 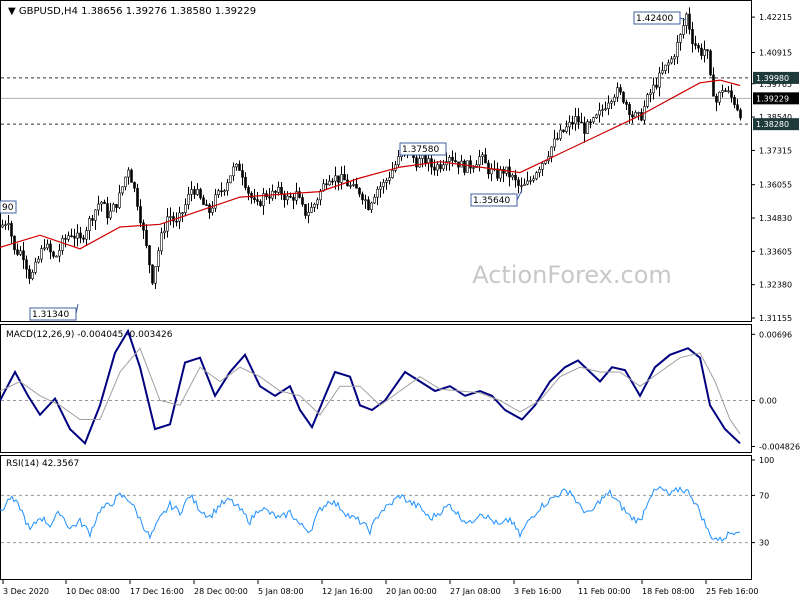 What do you see at coordinates (370, 513) in the screenshot?
I see `rsi-line` at bounding box center [370, 513].